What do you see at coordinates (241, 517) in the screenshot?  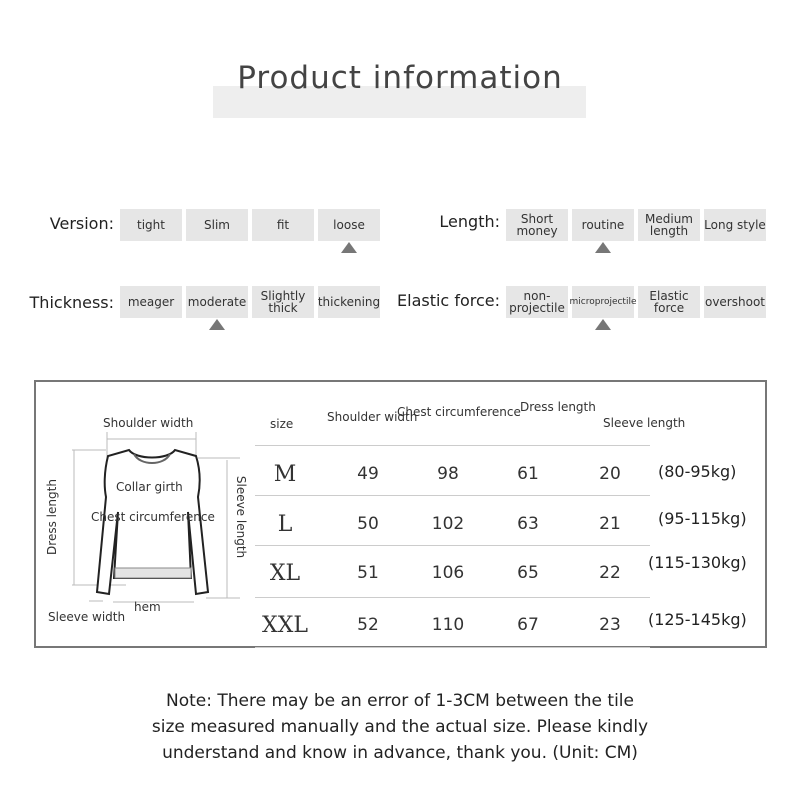 I see `sleeve-length-label: Sleeve length` at bounding box center [241, 517].